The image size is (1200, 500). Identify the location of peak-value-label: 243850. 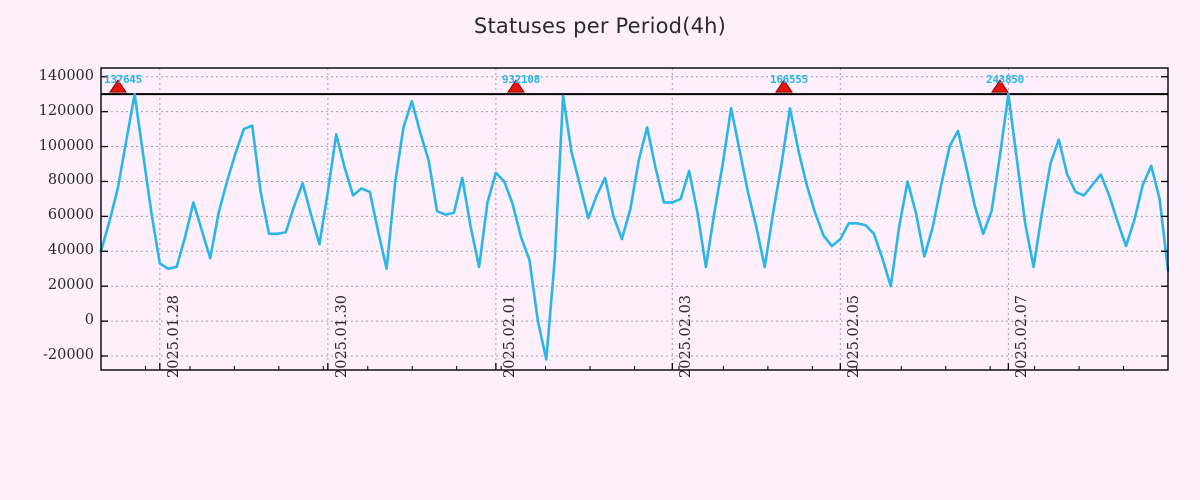
(1005, 79).